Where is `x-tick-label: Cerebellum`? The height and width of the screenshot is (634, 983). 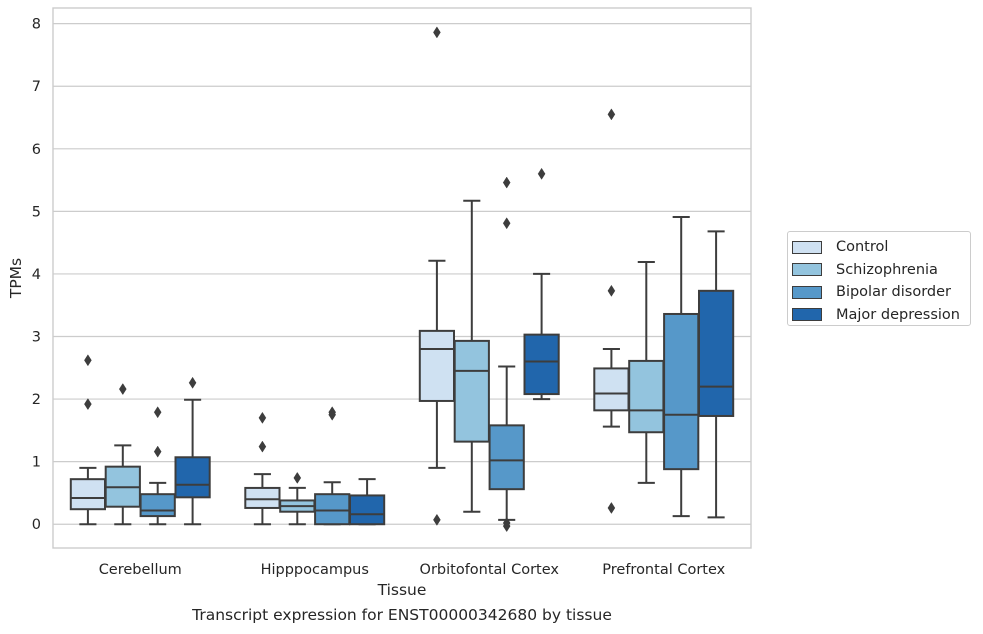
x-tick-label: Cerebellum is located at coordinates (140, 570).